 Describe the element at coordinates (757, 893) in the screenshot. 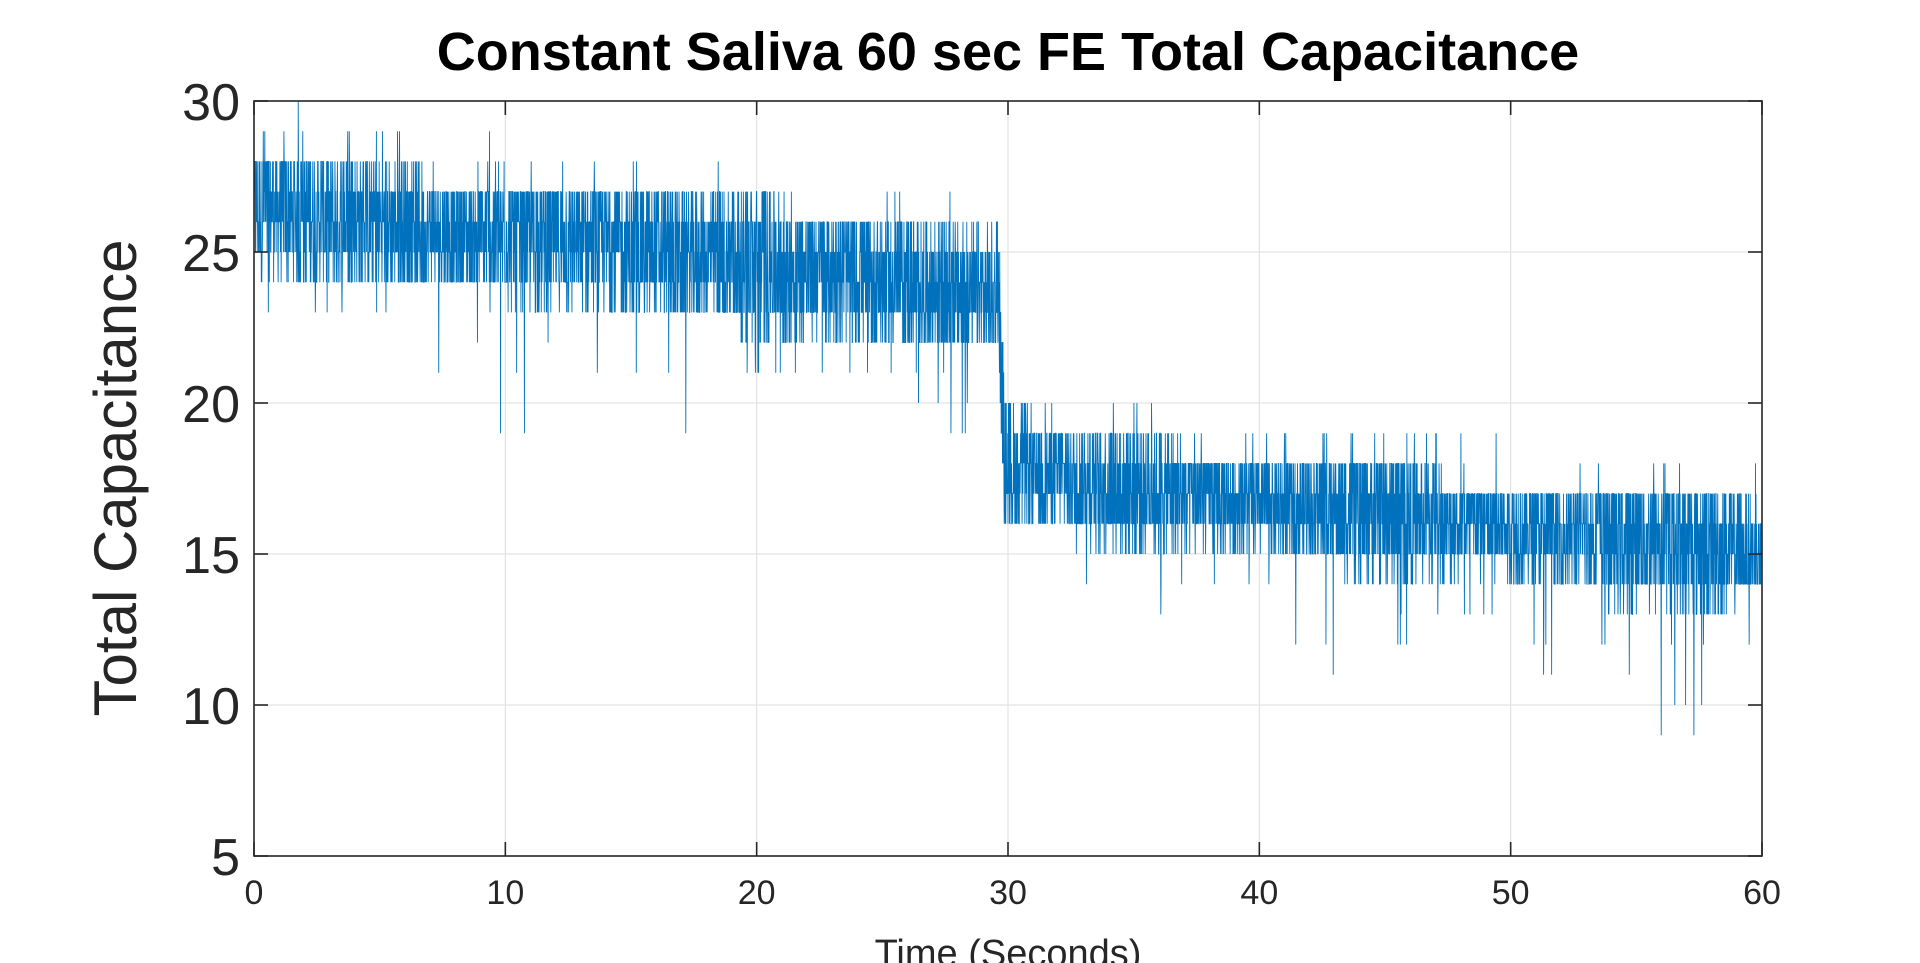

I see `x-tick-label: 20` at that location.